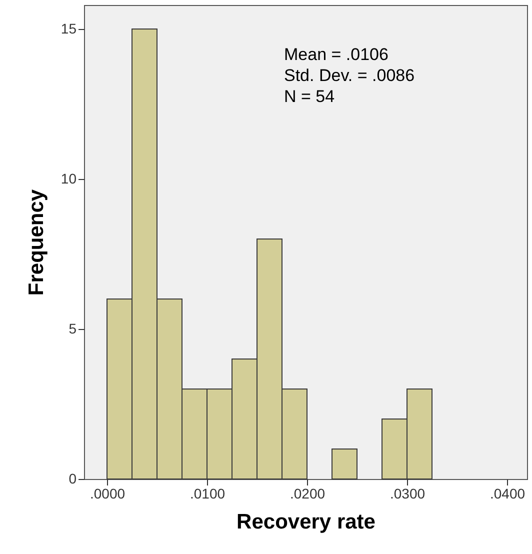 Image resolution: width=532 pixels, height=554 pixels. Describe the element at coordinates (306, 522) in the screenshot. I see `x-axis-title: Recovery rate` at that location.